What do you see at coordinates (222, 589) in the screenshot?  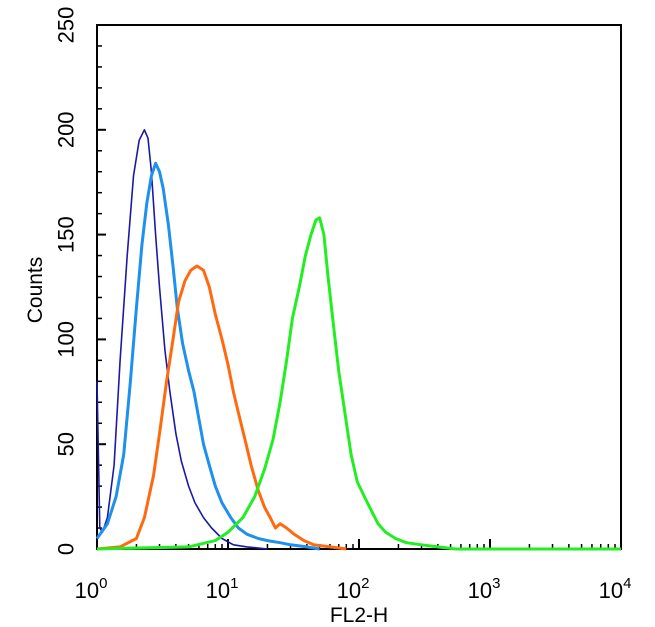 I see `x-tick-label: 10¹` at bounding box center [222, 589].